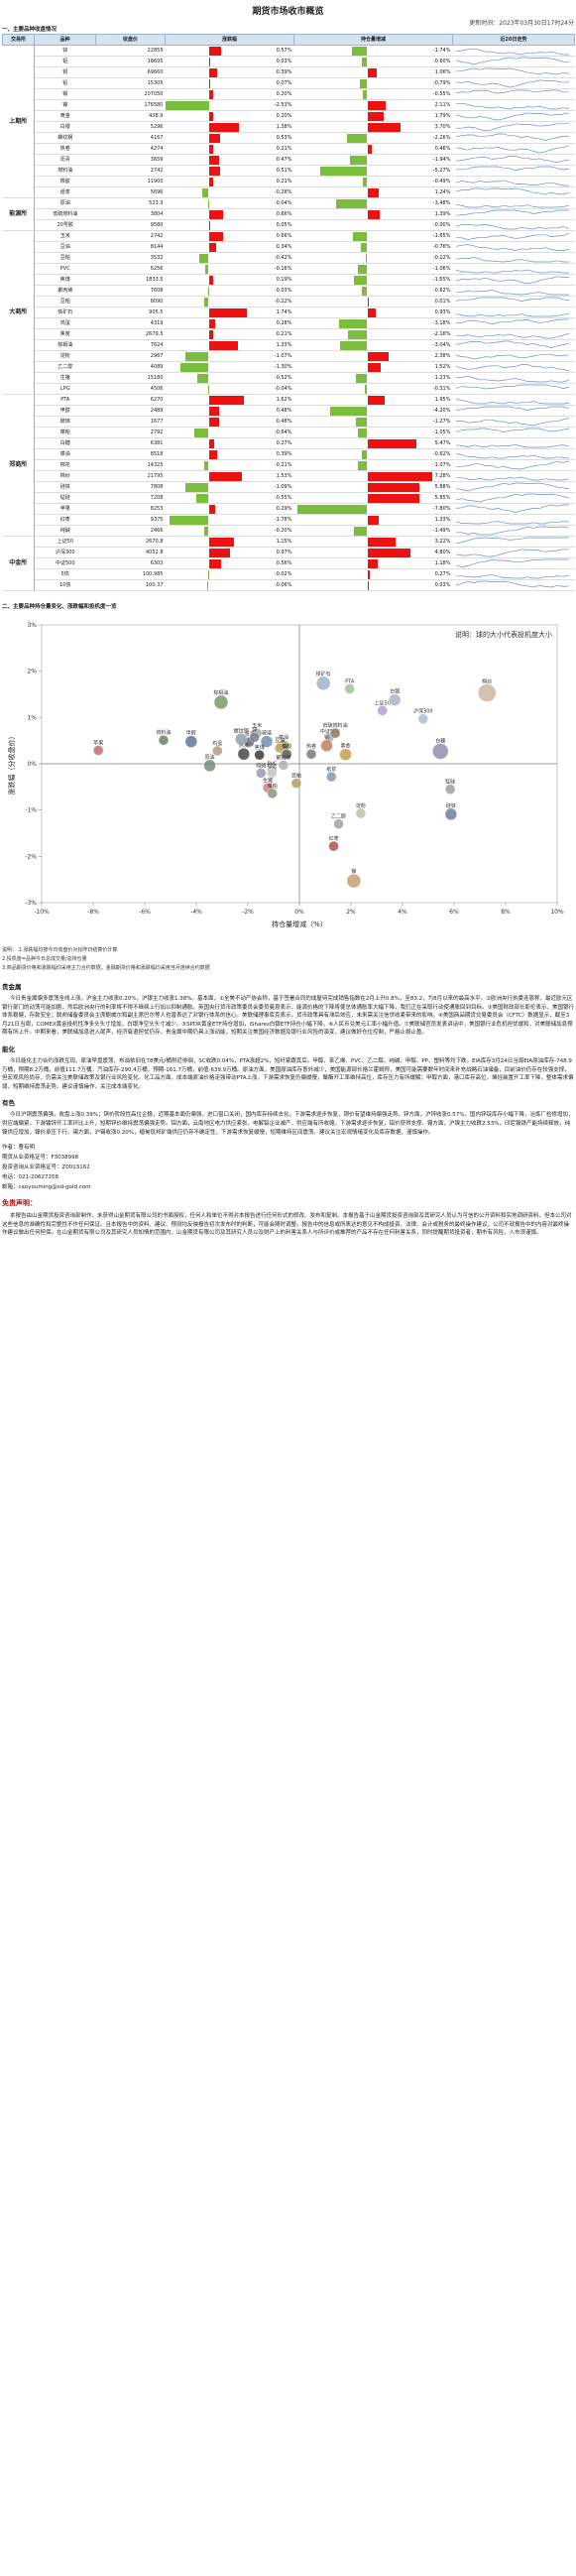 The image size is (576, 2576). Describe the element at coordinates (373, 465) in the screenshot. I see `oi-cell: -1.07%` at that location.